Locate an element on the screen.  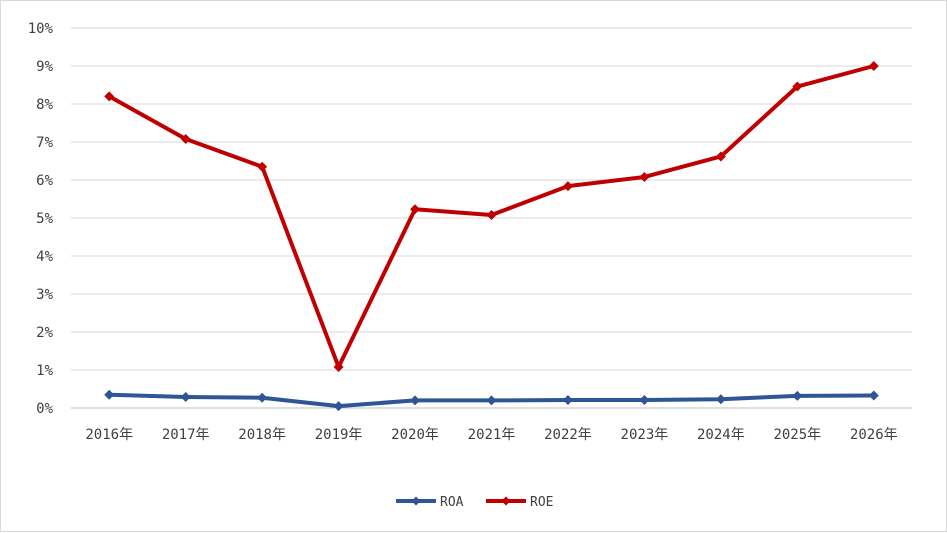
legend-roe-label: ROE is located at coordinates (541, 502).